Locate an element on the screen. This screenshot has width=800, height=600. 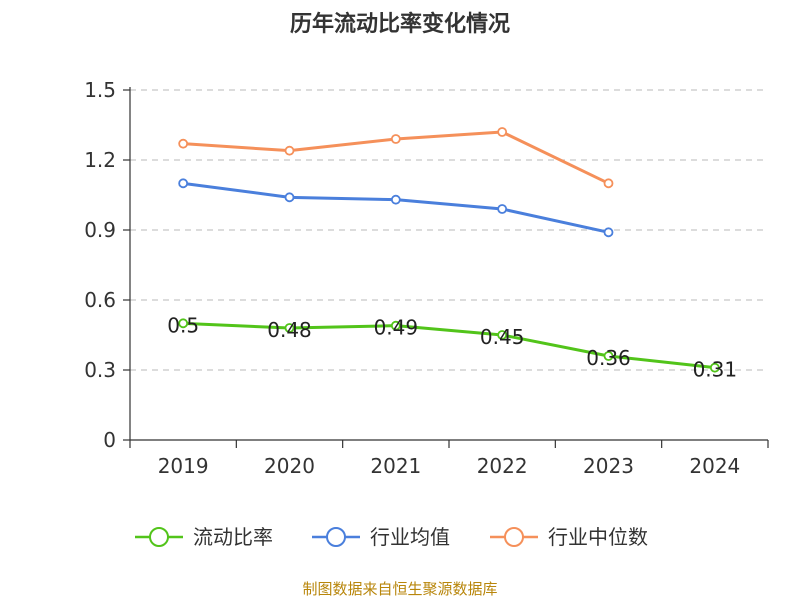
legend-label: 流动比率 is located at coordinates (233, 537).